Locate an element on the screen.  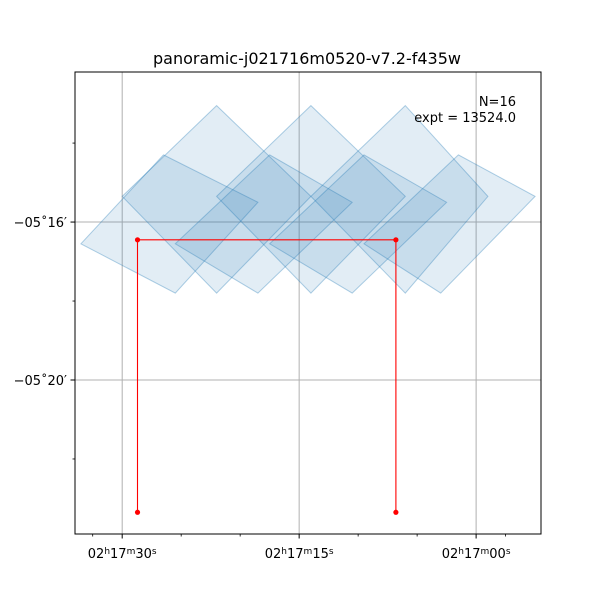
y-tick-label-0: −05˚16′ is located at coordinates (40, 223).